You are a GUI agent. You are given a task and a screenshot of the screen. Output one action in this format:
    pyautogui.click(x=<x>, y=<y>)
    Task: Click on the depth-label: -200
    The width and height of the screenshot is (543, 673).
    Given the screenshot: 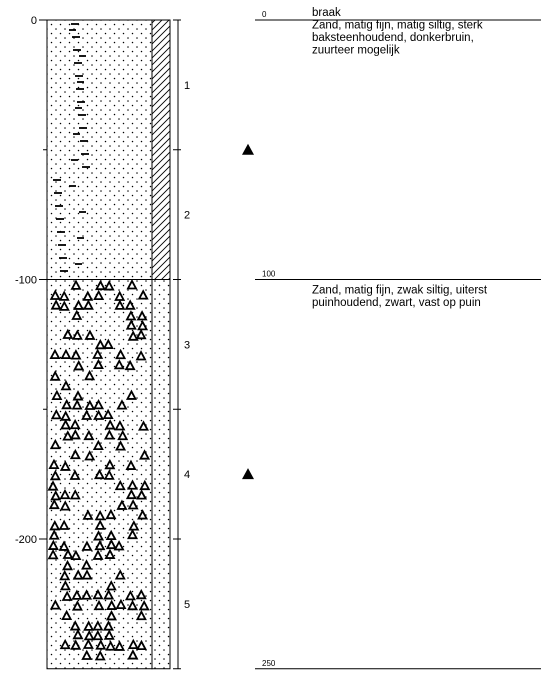 What is the action you would take?
    pyautogui.click(x=26, y=540)
    